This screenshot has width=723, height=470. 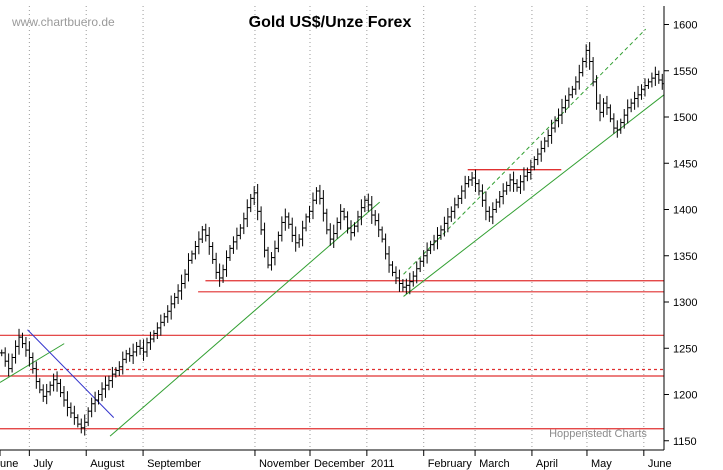 I want to click on x-tick-label: December, so click(x=339, y=464).